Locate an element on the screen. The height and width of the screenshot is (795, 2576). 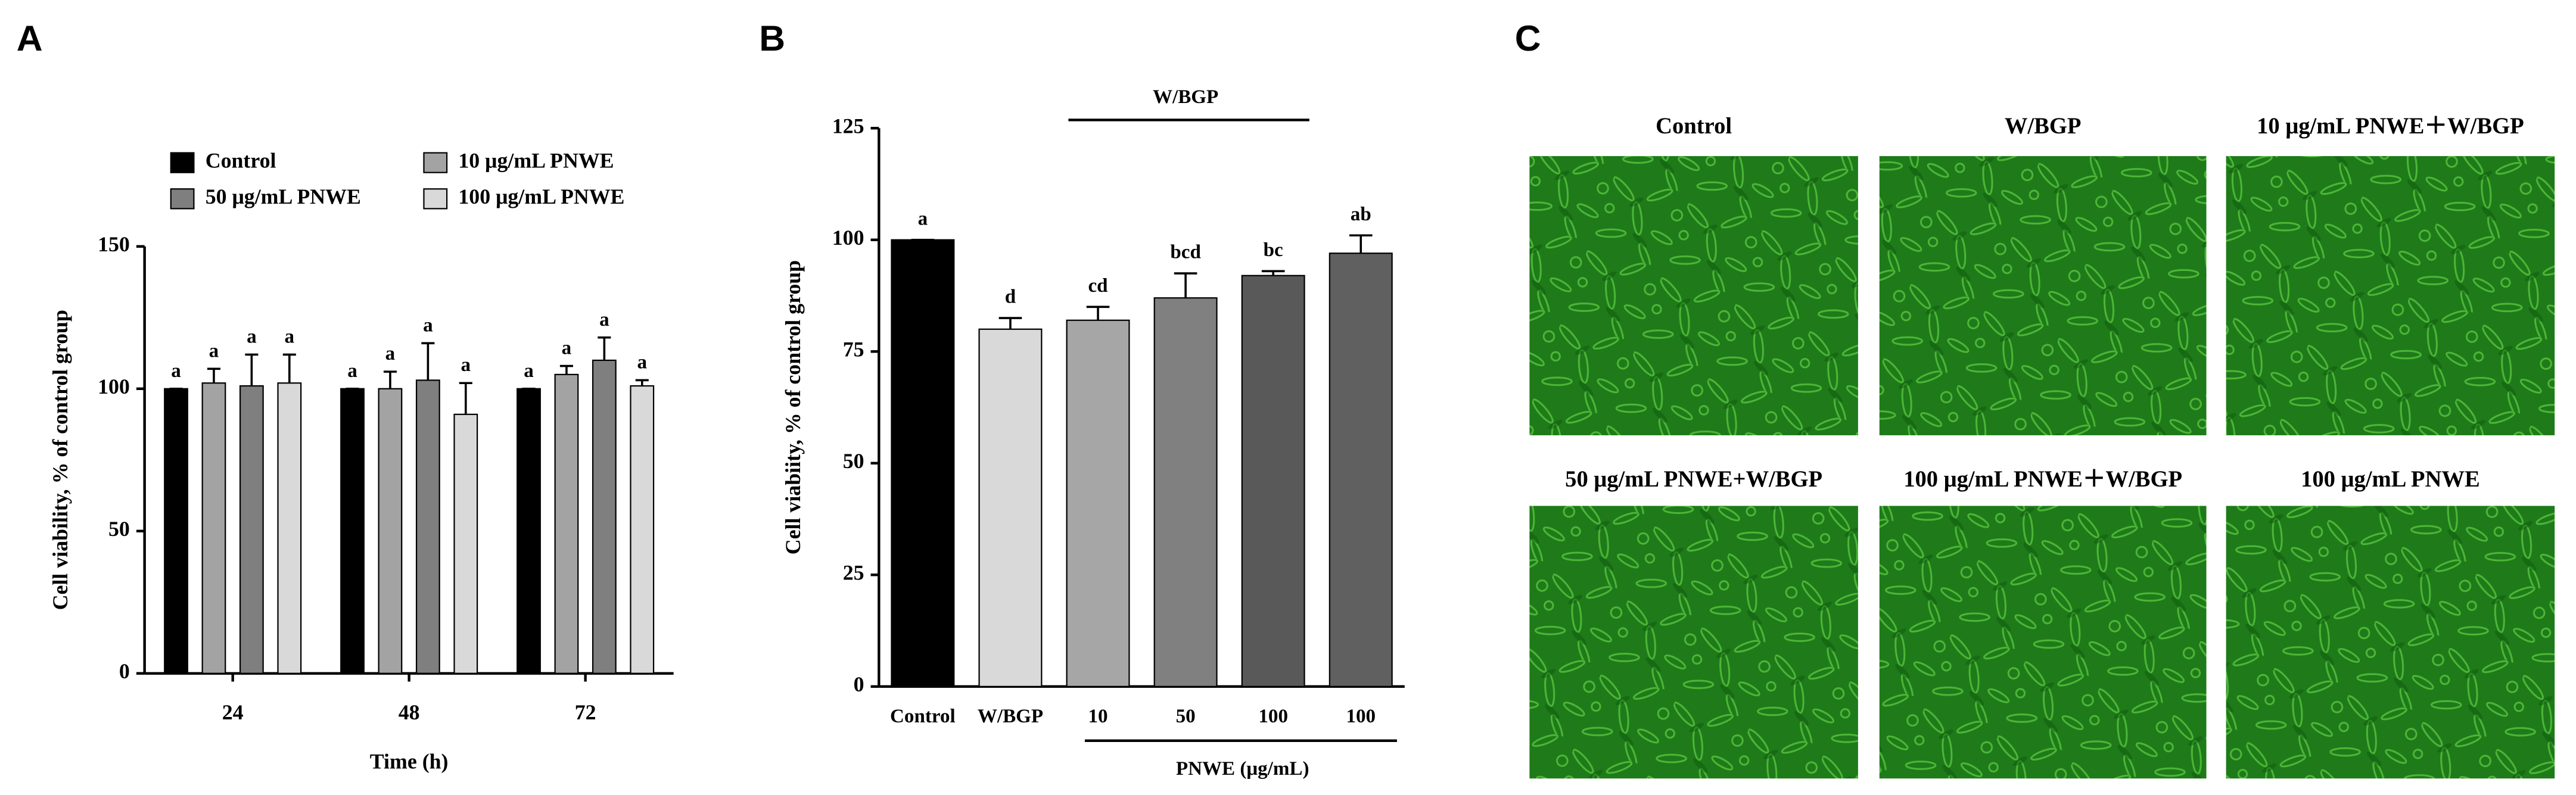
bracket-label: W/BGP is located at coordinates (1185, 97).